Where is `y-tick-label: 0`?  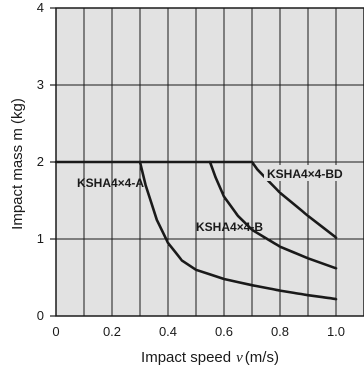 y-tick-label: 0 is located at coordinates (40, 315).